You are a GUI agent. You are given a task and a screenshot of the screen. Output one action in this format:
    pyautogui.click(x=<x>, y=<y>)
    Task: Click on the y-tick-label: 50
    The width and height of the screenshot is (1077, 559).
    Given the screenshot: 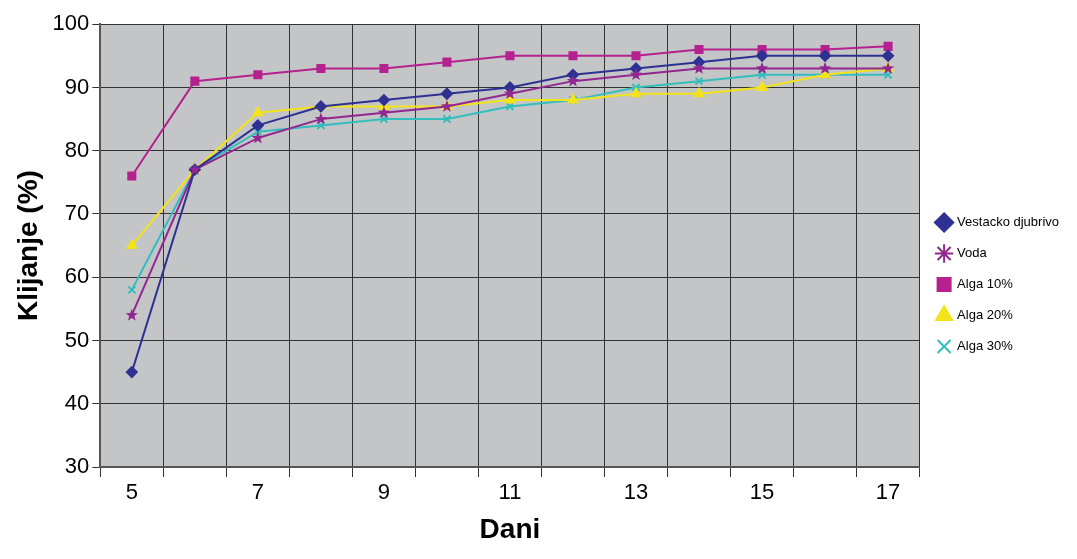 What is the action you would take?
    pyautogui.click(x=77, y=339)
    